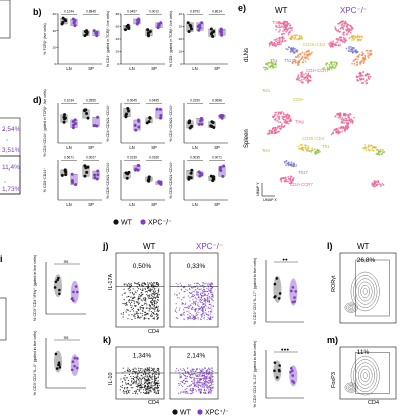  I want to click on panel-d-plot-3-xtick-SP: SP, so click(217, 147).